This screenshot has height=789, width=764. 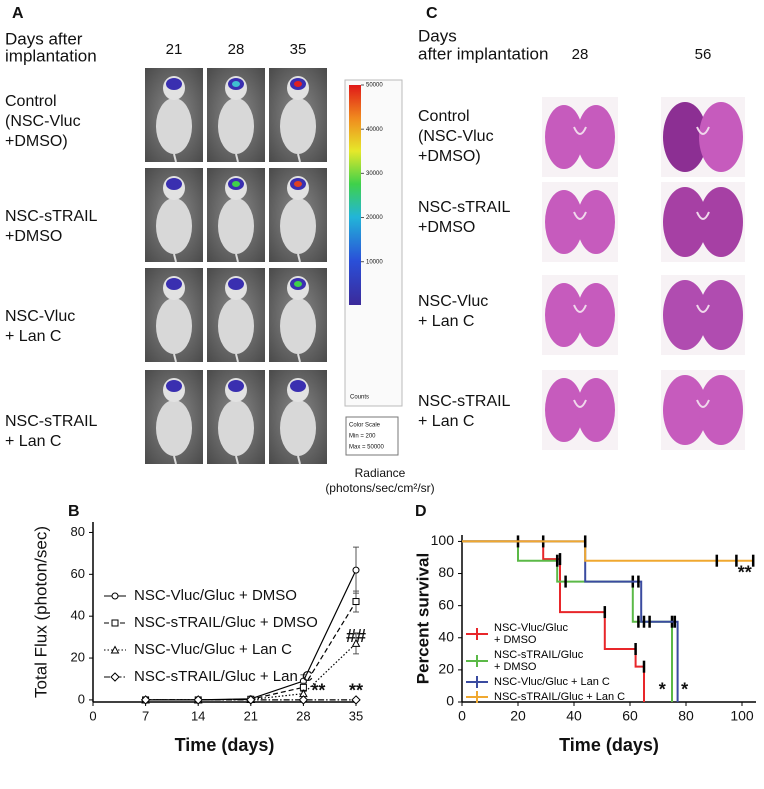 What do you see at coordinates (213, 649) in the screenshot?
I see `legend-label: NSC-Vluc/Gluc + Lan C` at bounding box center [213, 649].